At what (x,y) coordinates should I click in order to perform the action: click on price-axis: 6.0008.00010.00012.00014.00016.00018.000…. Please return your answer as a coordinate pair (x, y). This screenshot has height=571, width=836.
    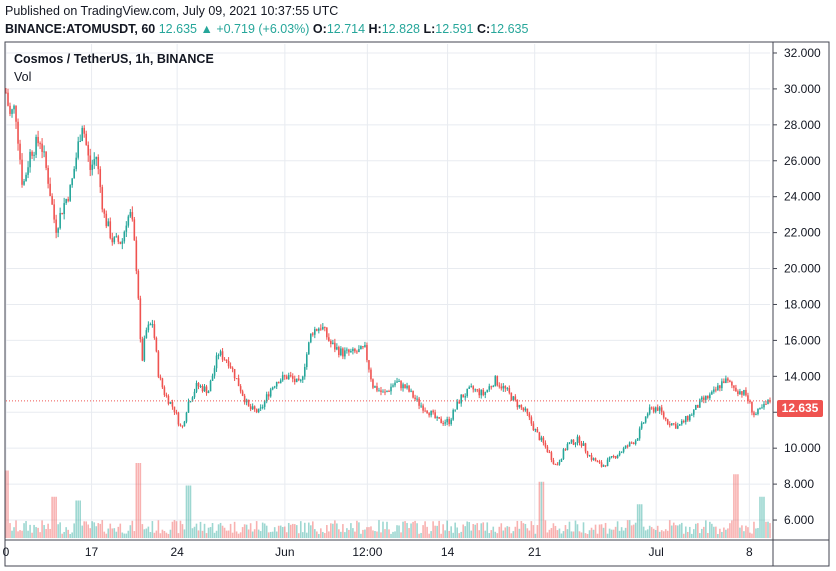
    Looking at the image, I should click on (797, 286).